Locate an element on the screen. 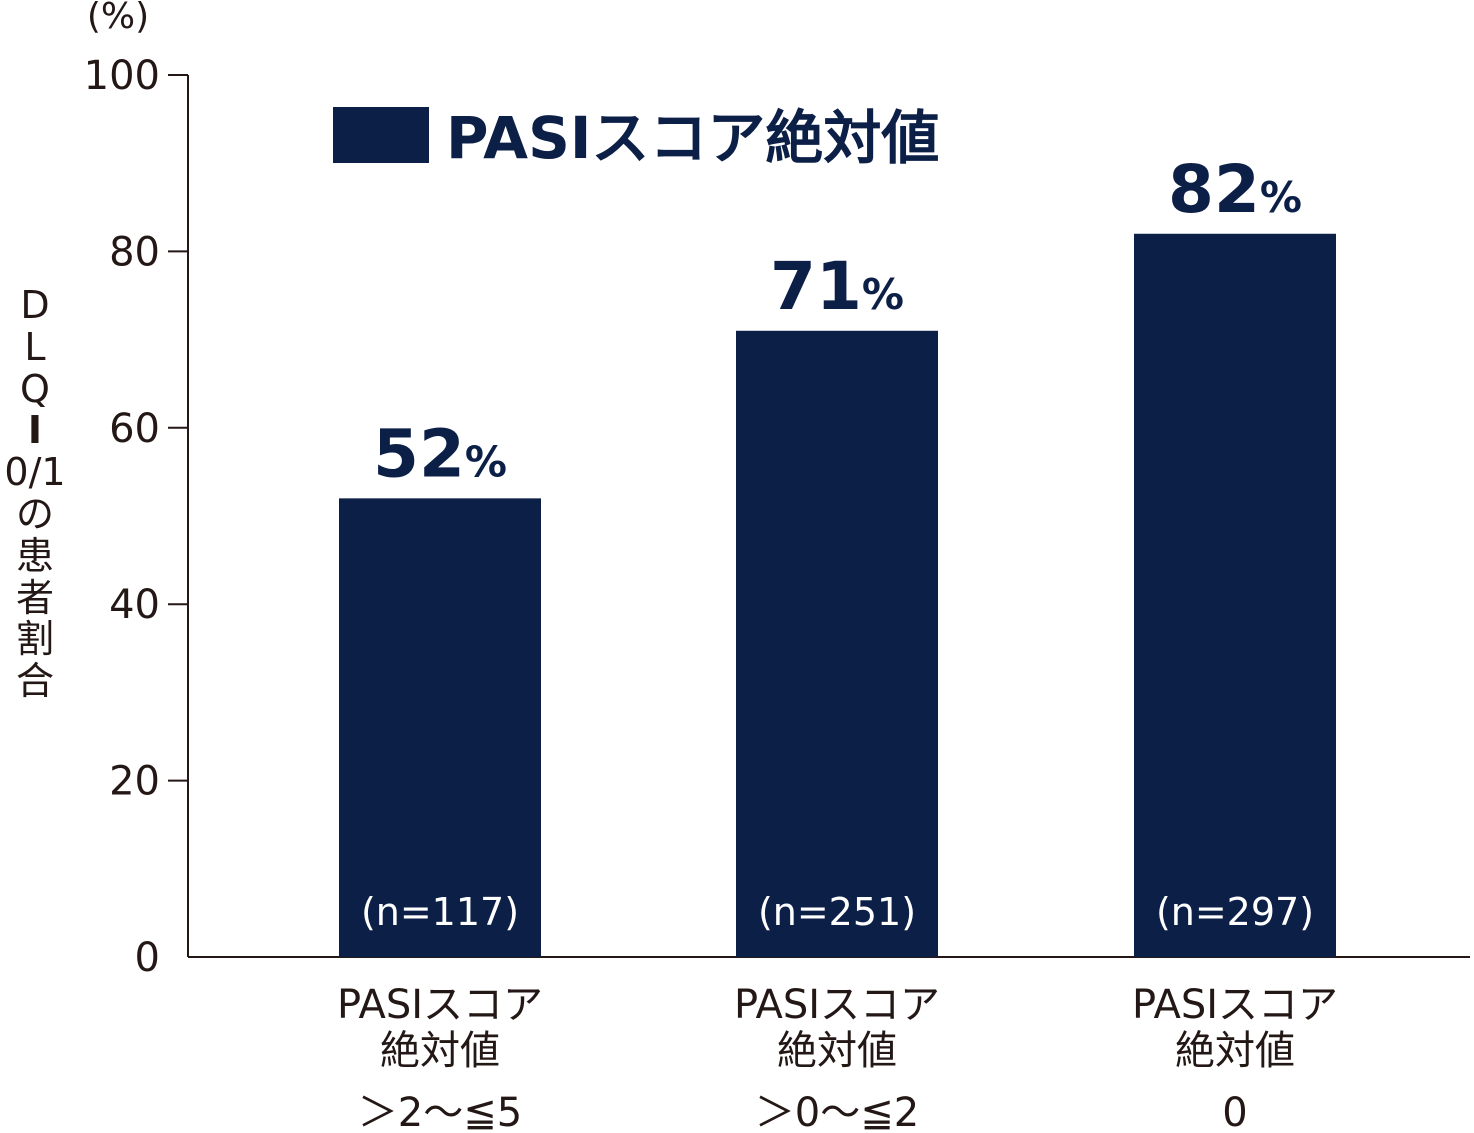  y-axis-title-char: L is located at coordinates (35, 346).